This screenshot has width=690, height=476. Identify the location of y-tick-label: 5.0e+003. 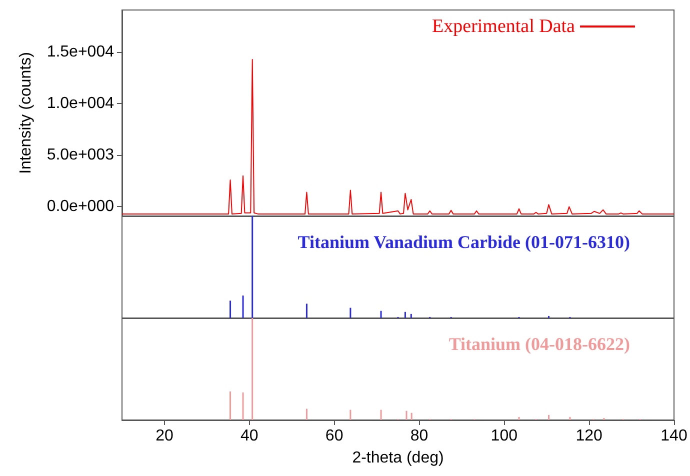
(80, 155).